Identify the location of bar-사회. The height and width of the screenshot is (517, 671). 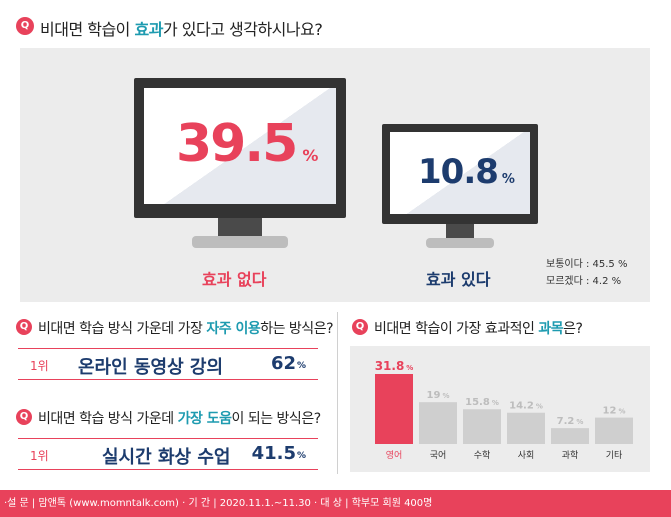
(526, 428).